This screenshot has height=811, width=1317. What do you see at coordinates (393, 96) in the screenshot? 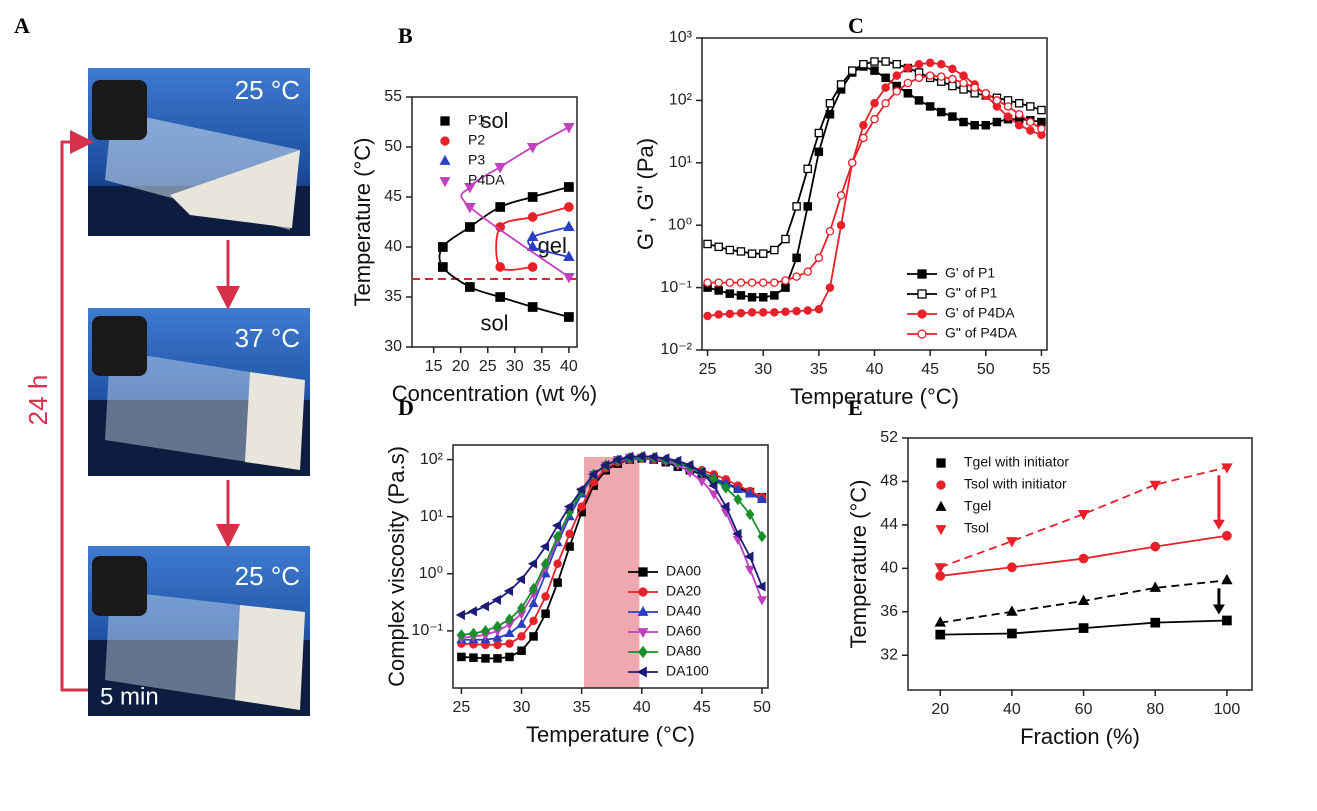
I see `y-tick-label: 55` at bounding box center [393, 96].